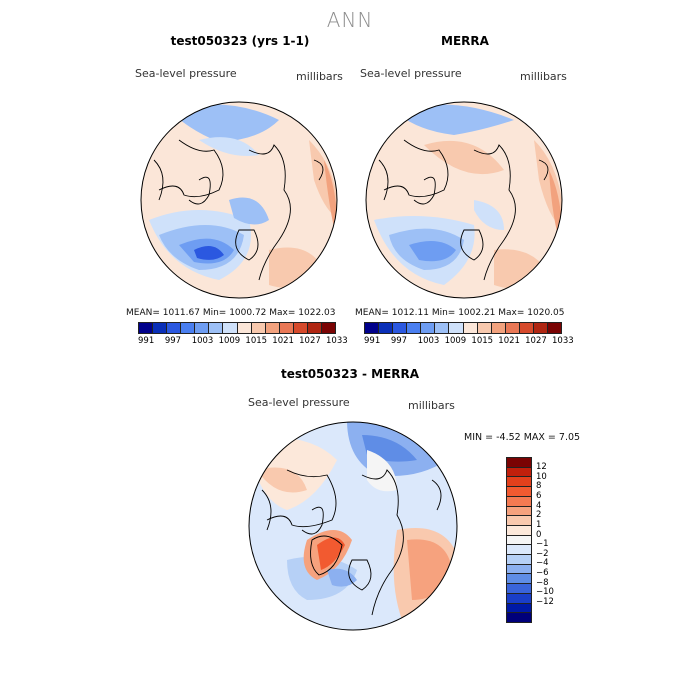  What do you see at coordinates (545, 592) in the screenshot?
I see `colorbar-tick-label: −10` at bounding box center [545, 592].